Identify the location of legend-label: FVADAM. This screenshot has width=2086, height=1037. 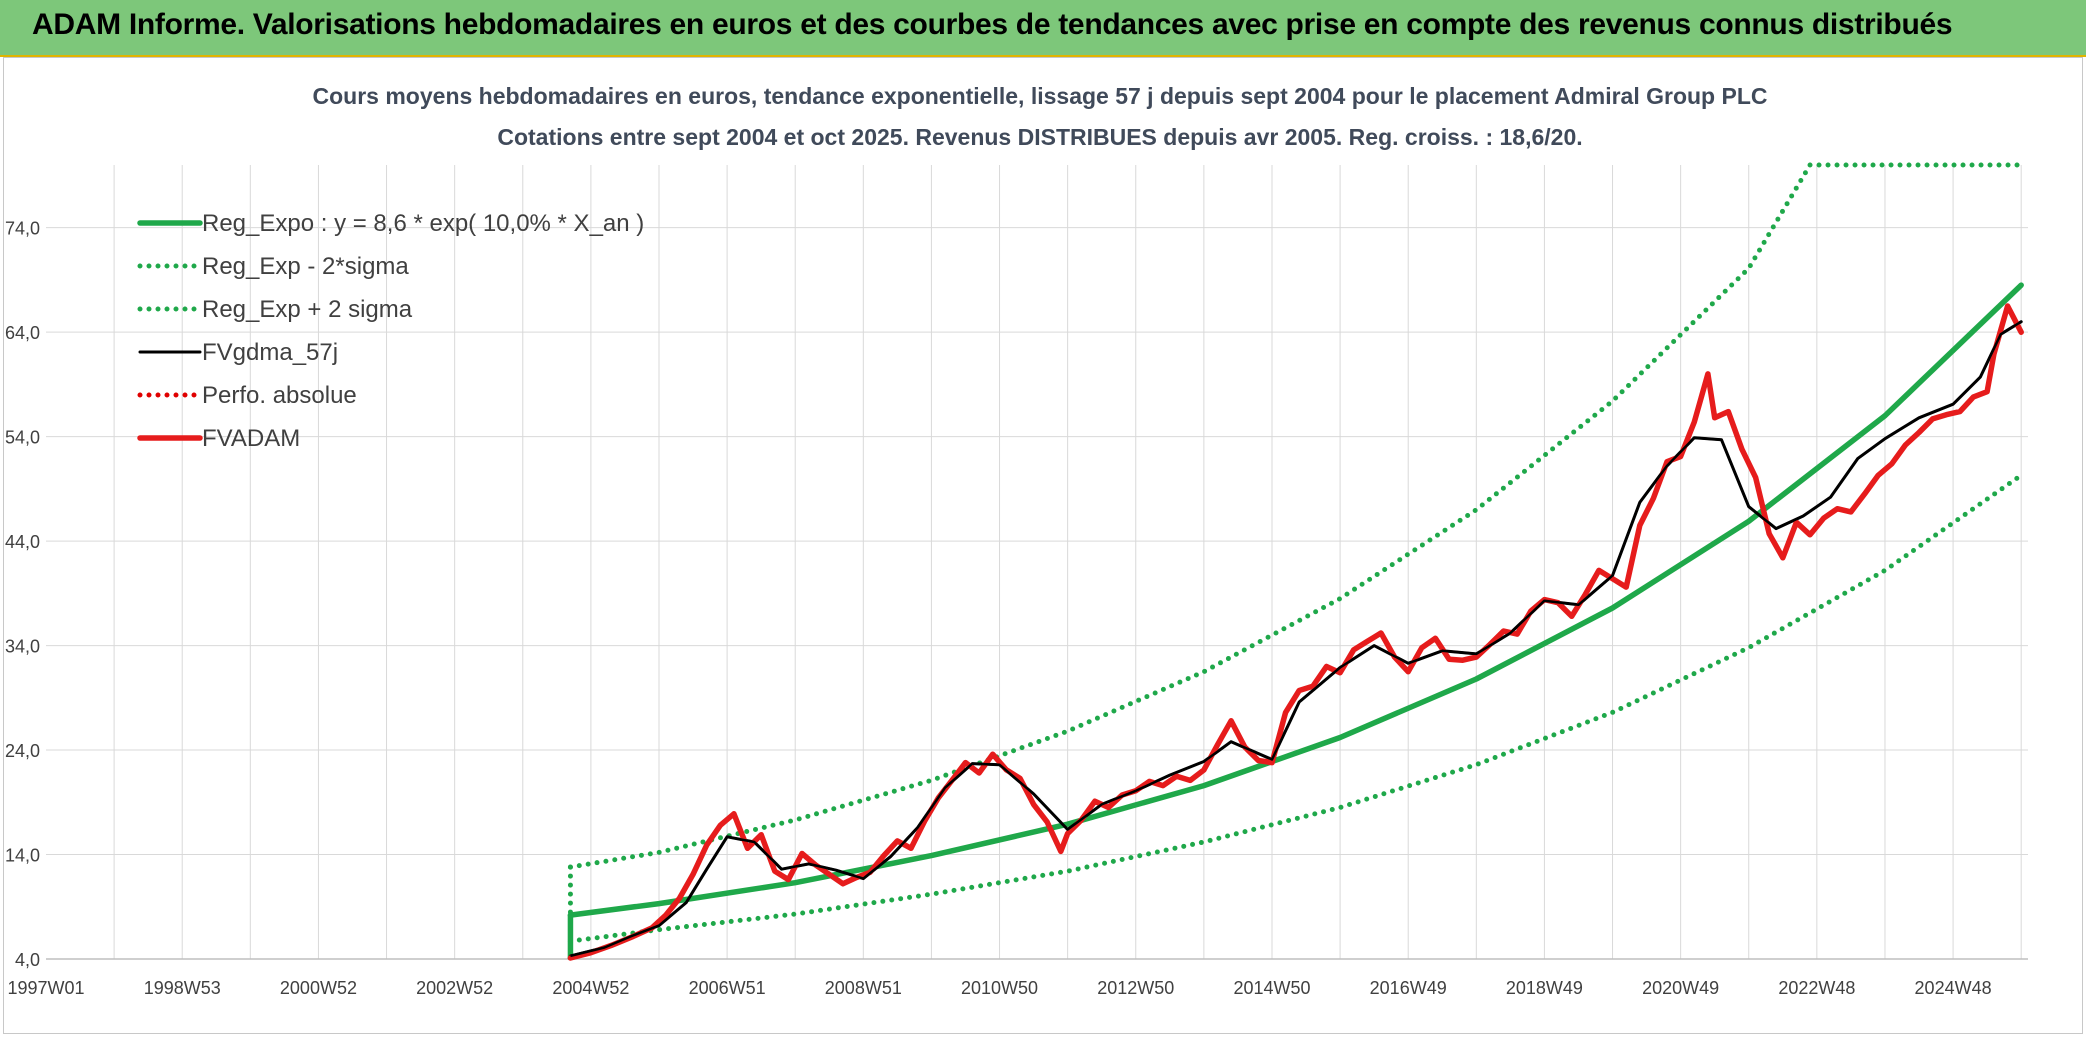
(251, 438).